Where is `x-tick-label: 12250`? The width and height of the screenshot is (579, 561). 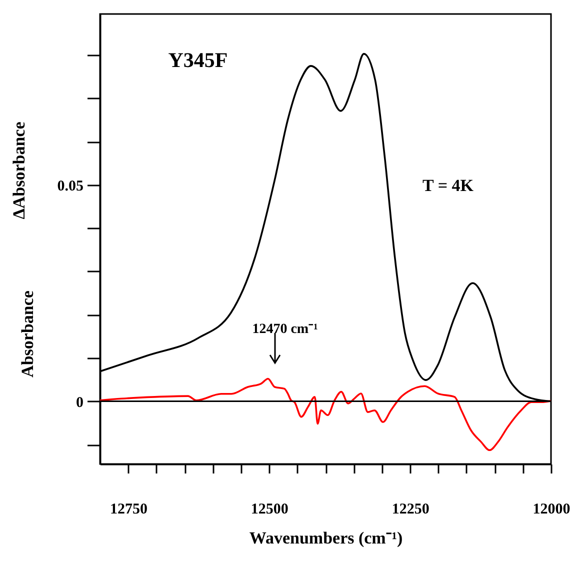
x-tick-label: 12250 is located at coordinates (411, 510).